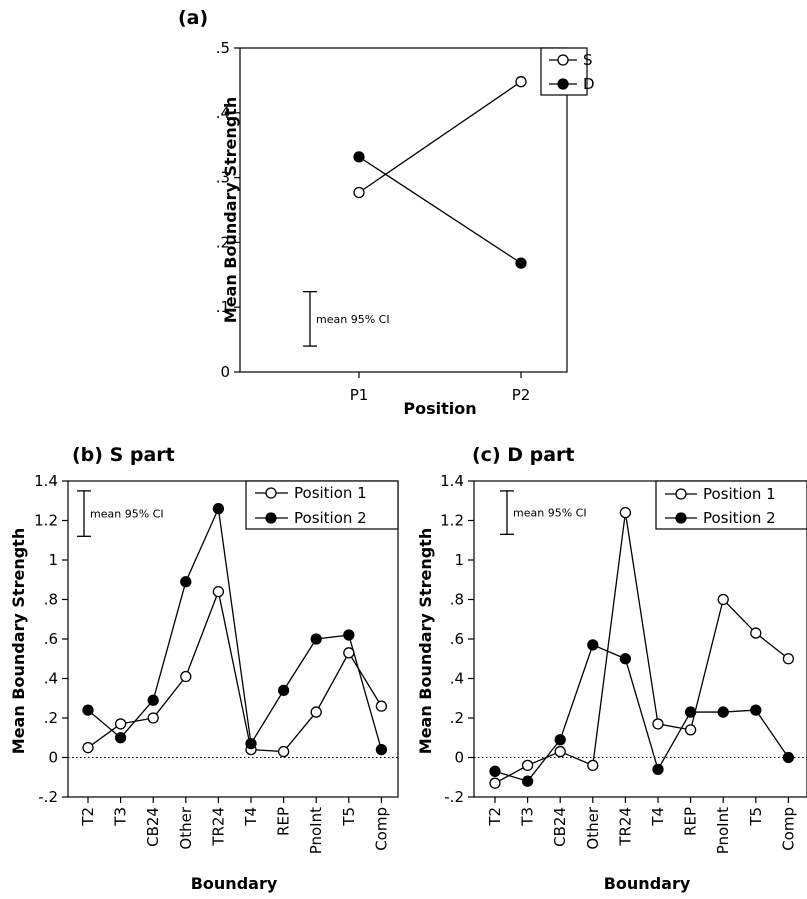  I want to click on panel-label: (c) D part, so click(523, 455).